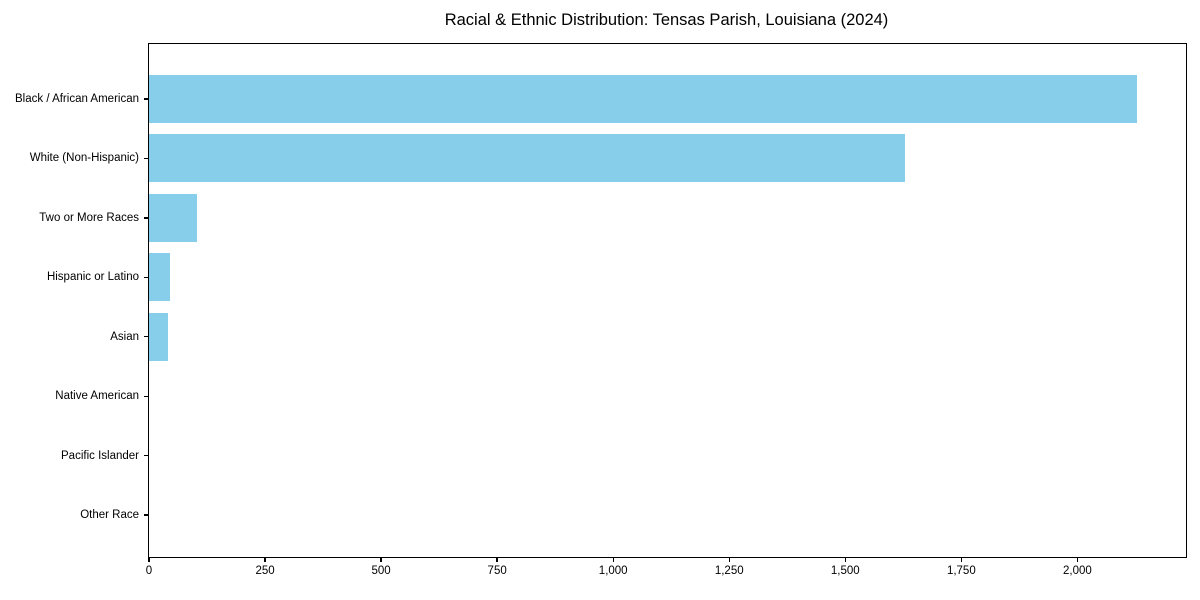  I want to click on x-tick-label-1000: 1,000, so click(613, 571).